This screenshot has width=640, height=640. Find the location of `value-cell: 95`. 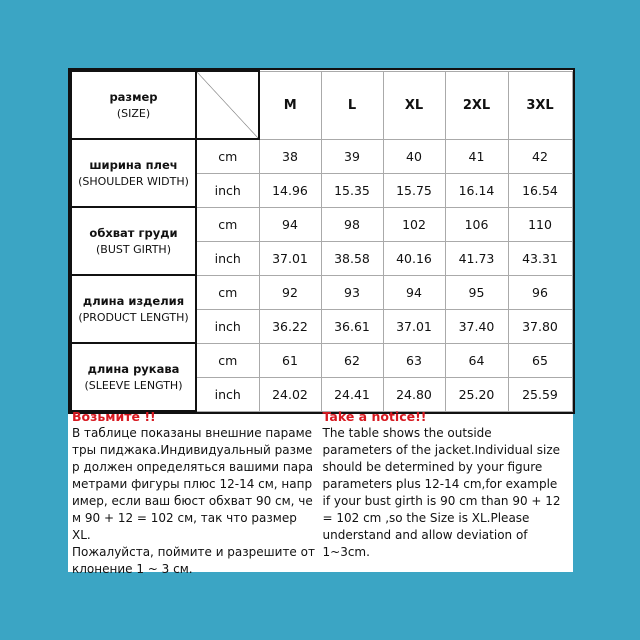

value-cell: 95 is located at coordinates (476, 292).